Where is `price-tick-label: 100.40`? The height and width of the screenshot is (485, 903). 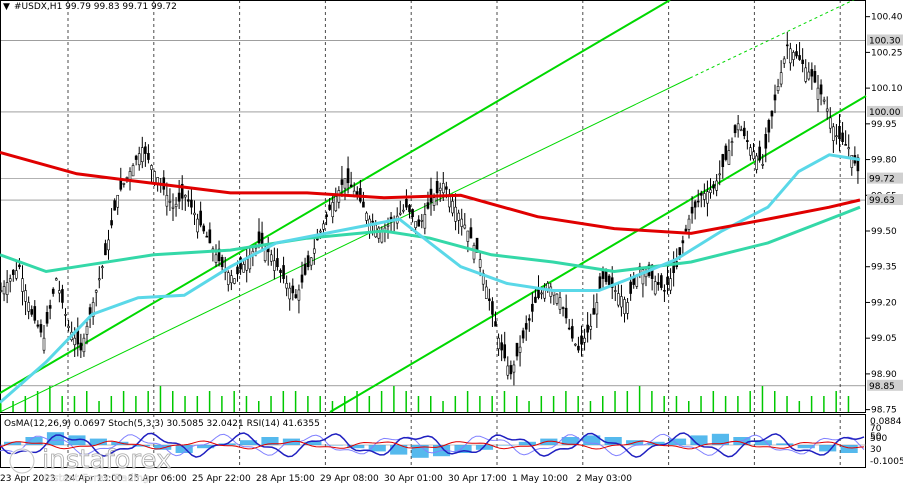
price-tick-label: 100.40 is located at coordinates (887, 18).